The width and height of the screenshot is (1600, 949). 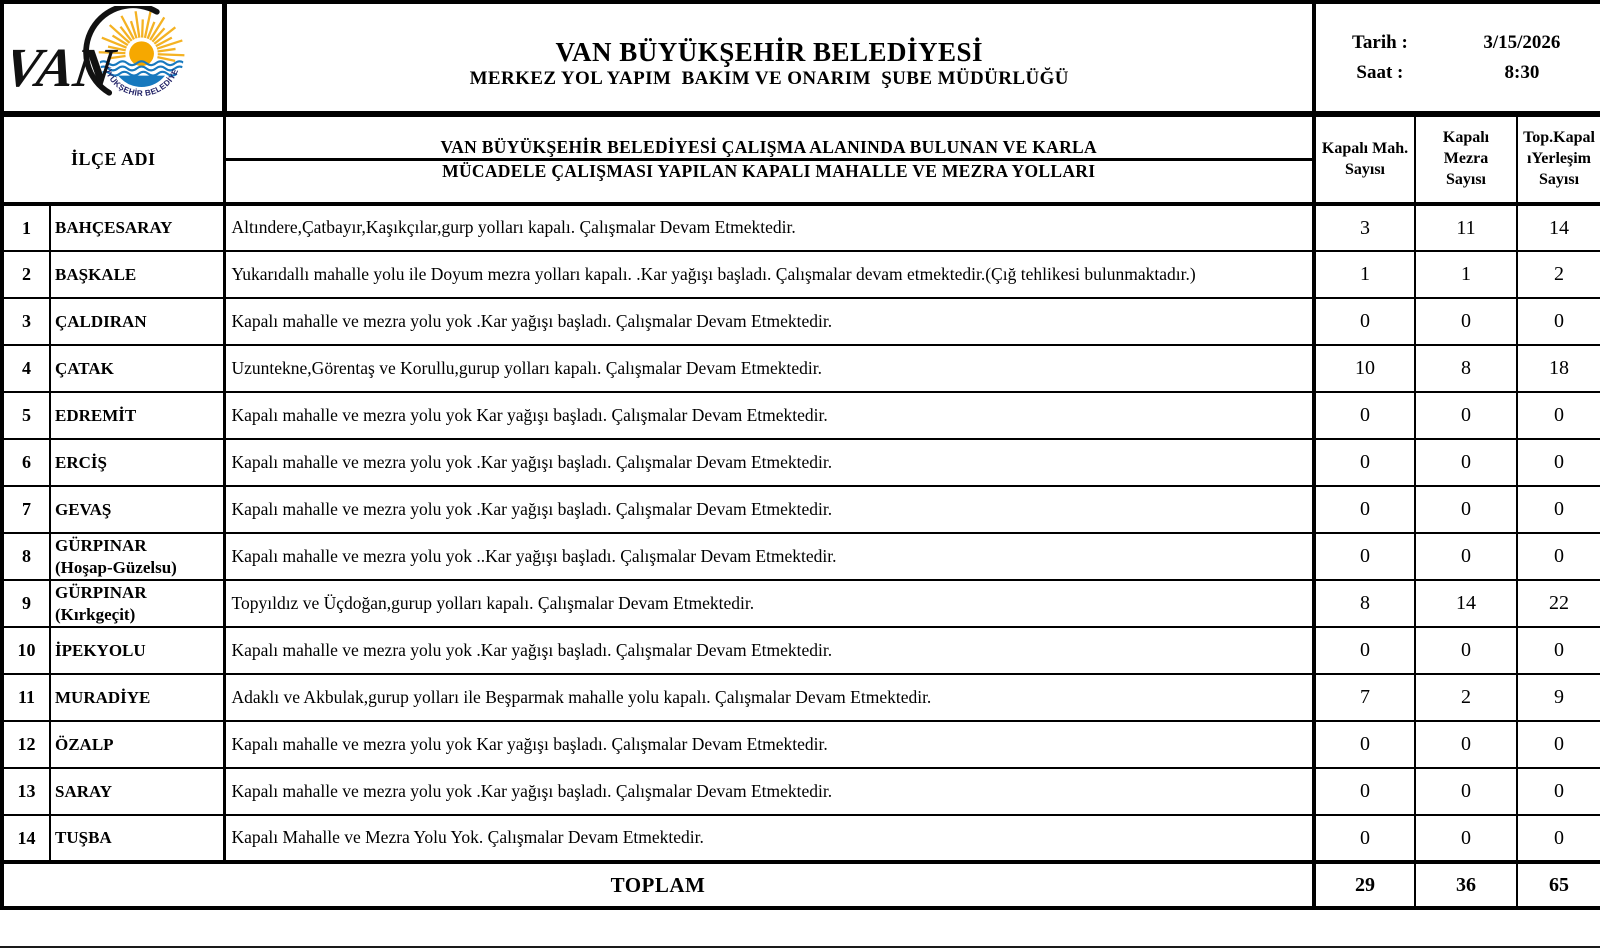 What do you see at coordinates (26, 368) in the screenshot?
I see `row-number: 4` at bounding box center [26, 368].